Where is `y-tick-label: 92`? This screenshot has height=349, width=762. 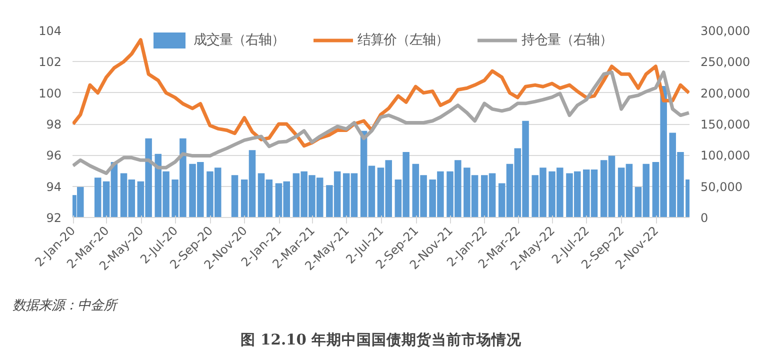
y-tick-label: 92 is located at coordinates (54, 218).